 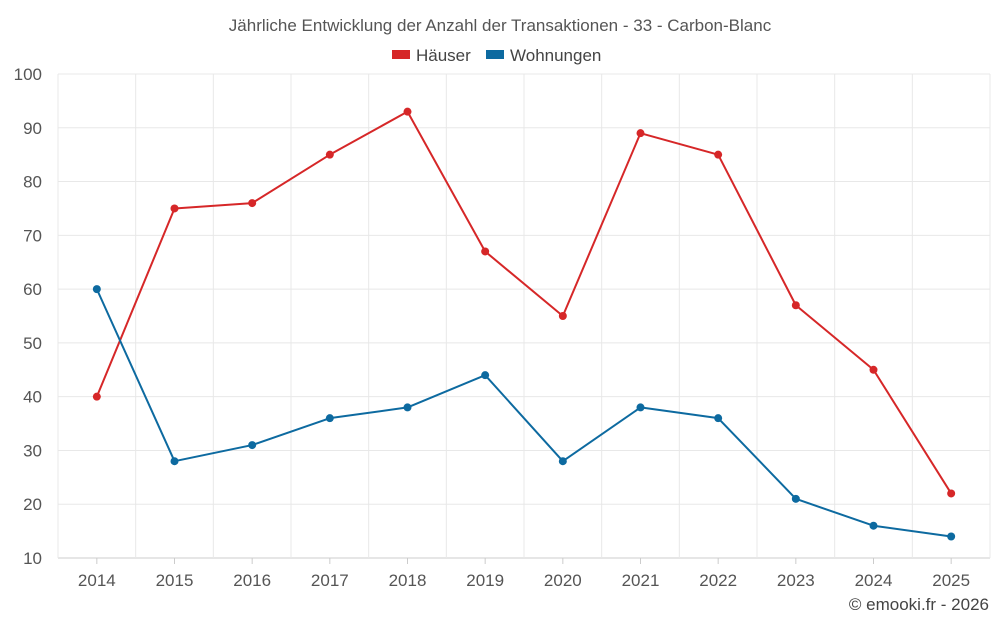 I want to click on legend: Häuser Wohnungen, so click(x=496, y=55).